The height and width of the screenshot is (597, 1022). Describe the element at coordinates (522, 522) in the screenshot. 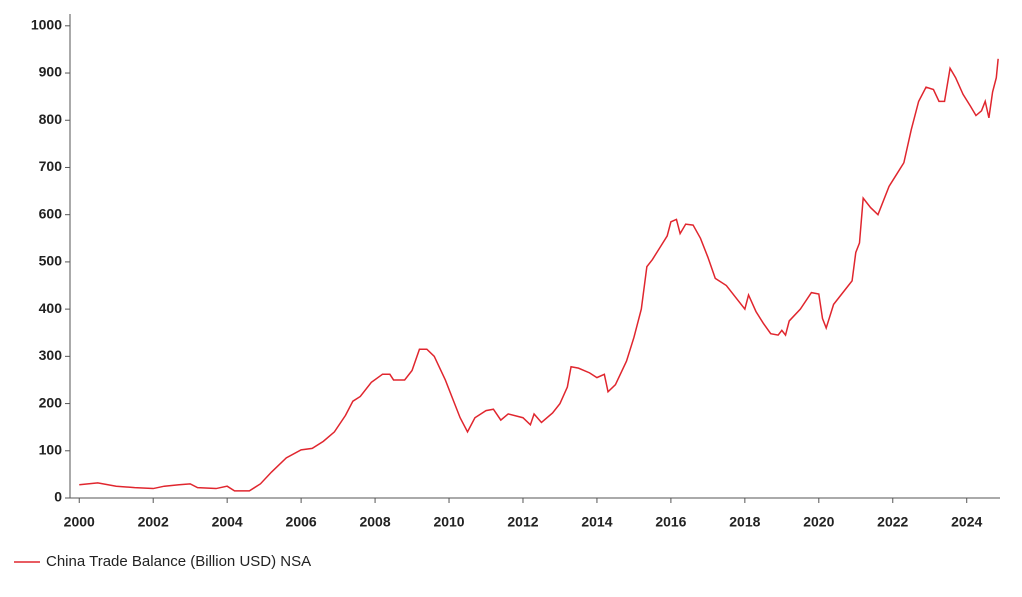

I see `x-tick-label: 2012` at that location.